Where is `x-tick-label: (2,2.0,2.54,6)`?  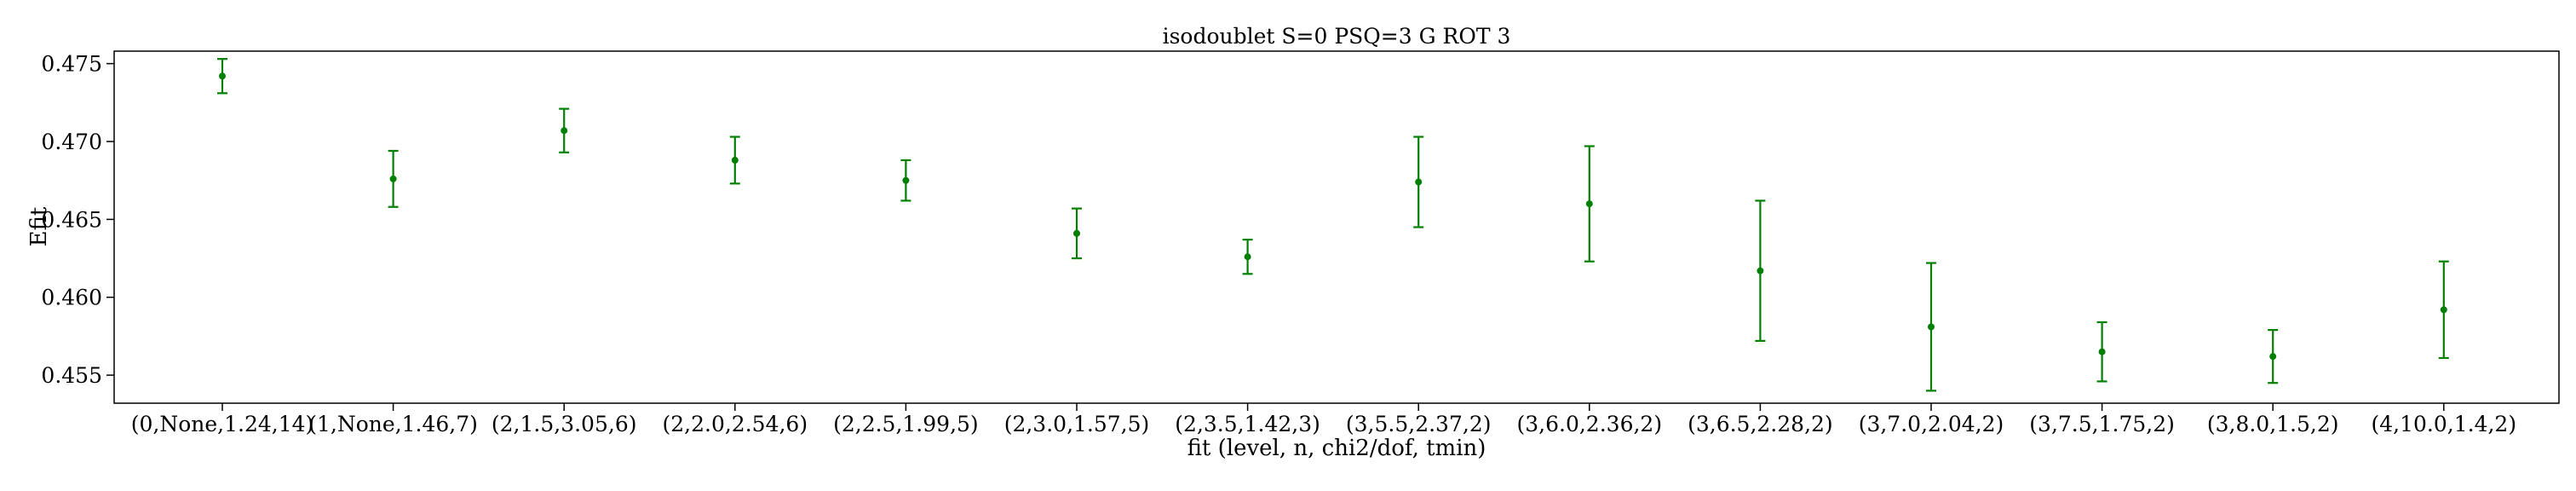
x-tick-label: (2,2.0,2.54,6) is located at coordinates (736, 424).